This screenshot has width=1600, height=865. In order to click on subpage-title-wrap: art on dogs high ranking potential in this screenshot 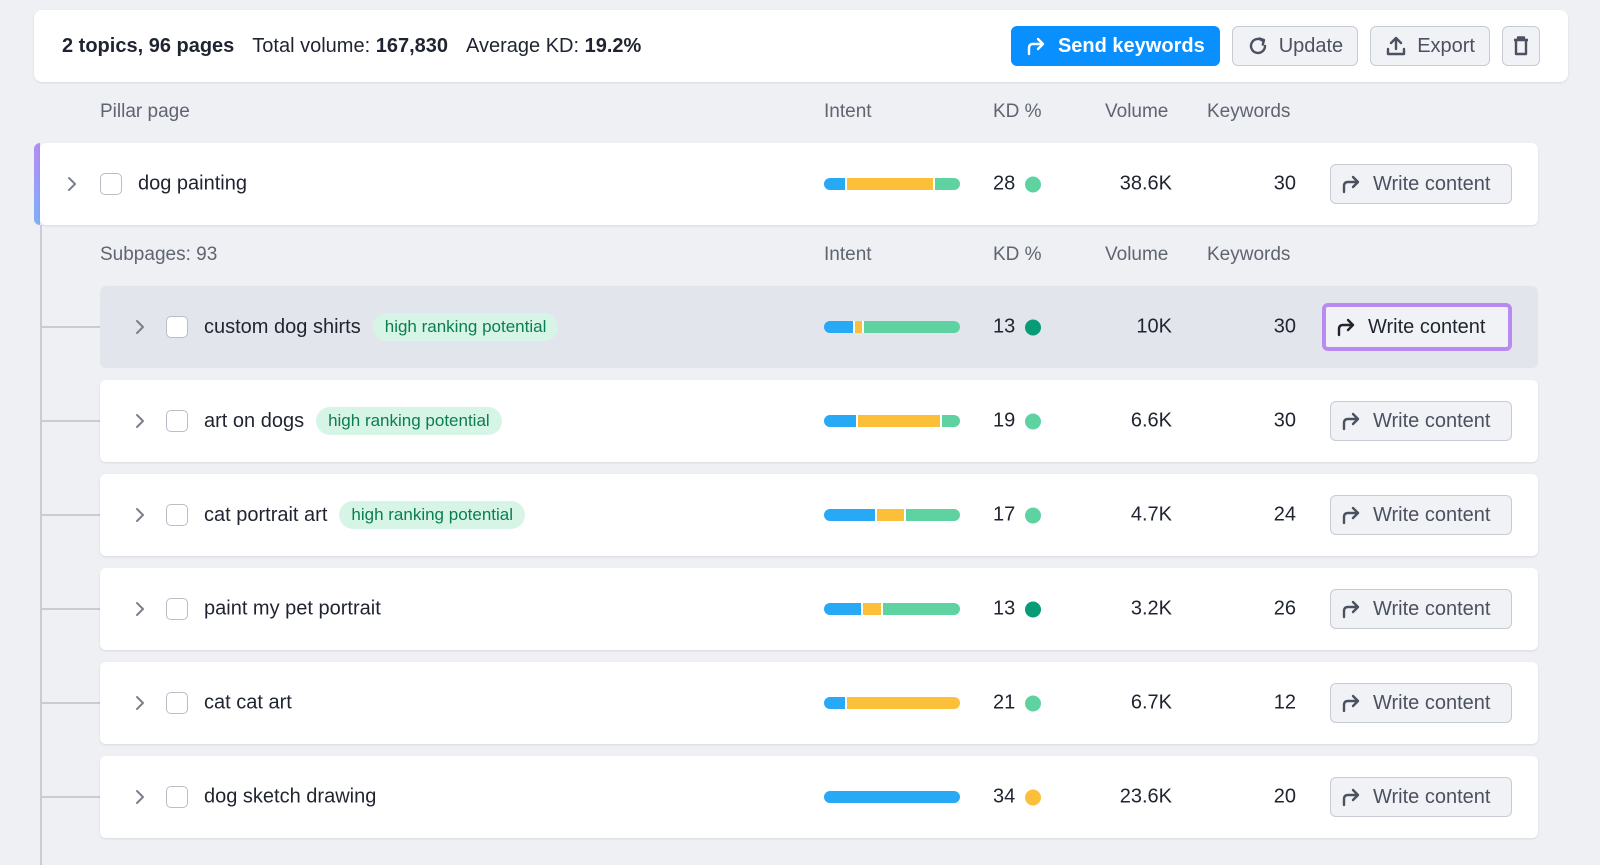, I will do `click(353, 421)`.